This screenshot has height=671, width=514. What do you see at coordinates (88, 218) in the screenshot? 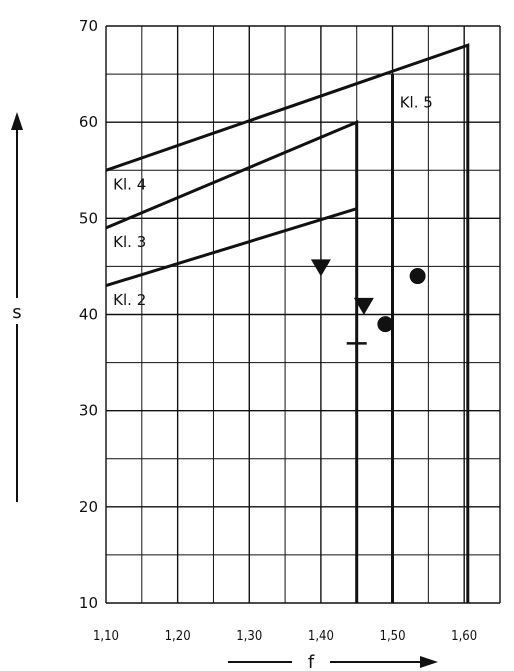
I see `y-tick-label: 50` at bounding box center [88, 218].